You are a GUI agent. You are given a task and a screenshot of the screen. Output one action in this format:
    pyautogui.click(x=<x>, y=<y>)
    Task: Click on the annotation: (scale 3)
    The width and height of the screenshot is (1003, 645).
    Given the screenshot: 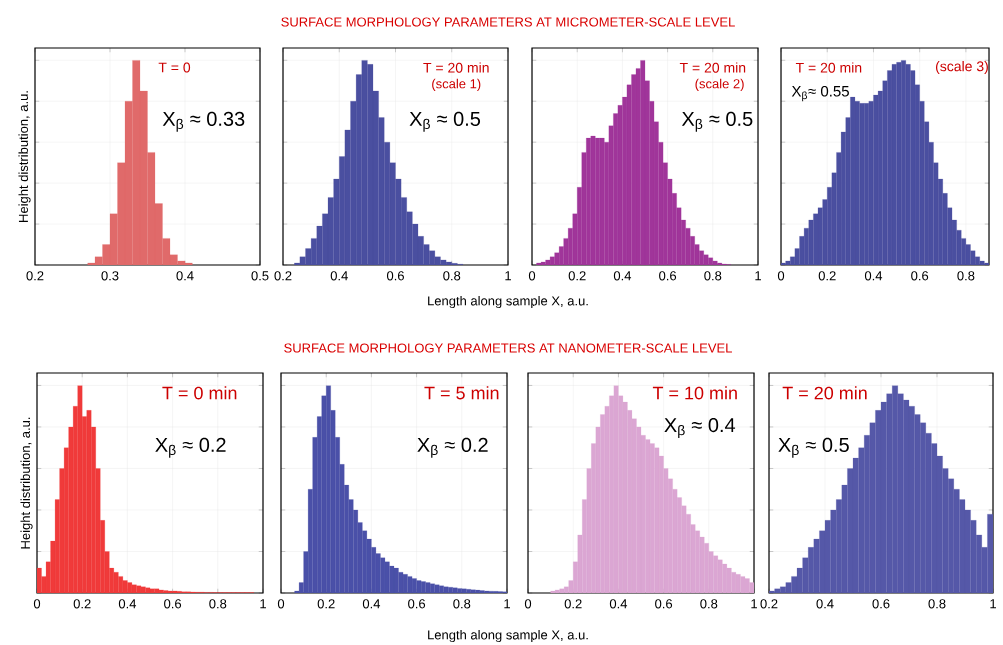 What is the action you would take?
    pyautogui.click(x=961, y=68)
    